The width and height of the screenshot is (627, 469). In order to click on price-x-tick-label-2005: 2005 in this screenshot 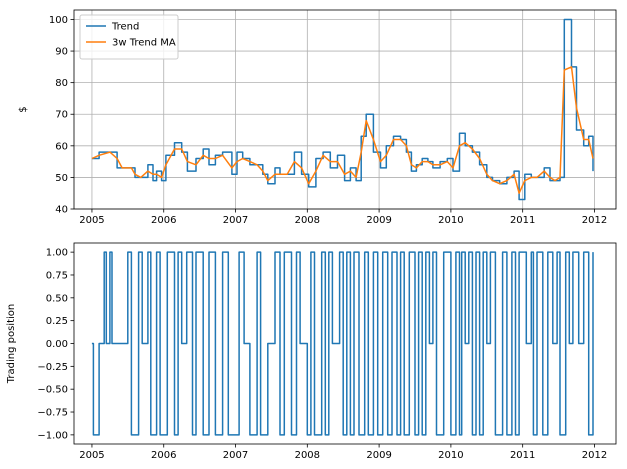, I will do `click(91, 220)`.